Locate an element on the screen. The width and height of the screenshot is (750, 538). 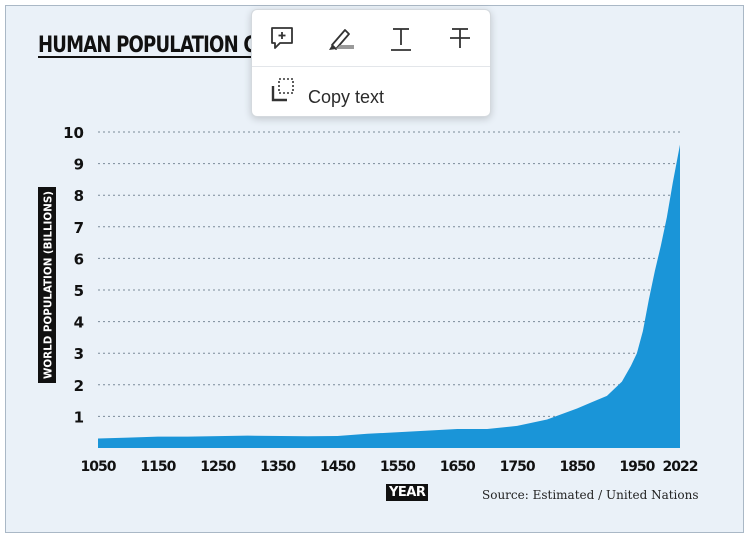
text-selection-popup: Copy text is located at coordinates (371, 63).